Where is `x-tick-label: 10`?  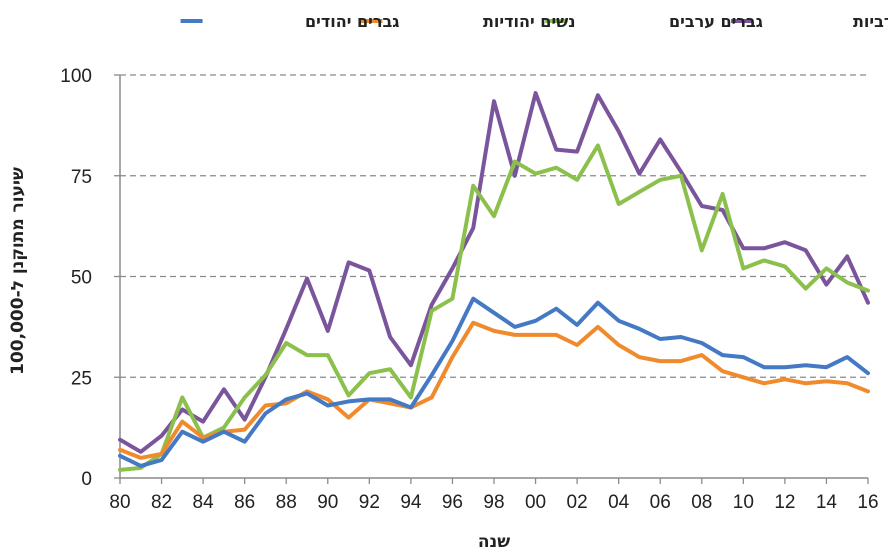
x-tick-label: 10 is located at coordinates (743, 502).